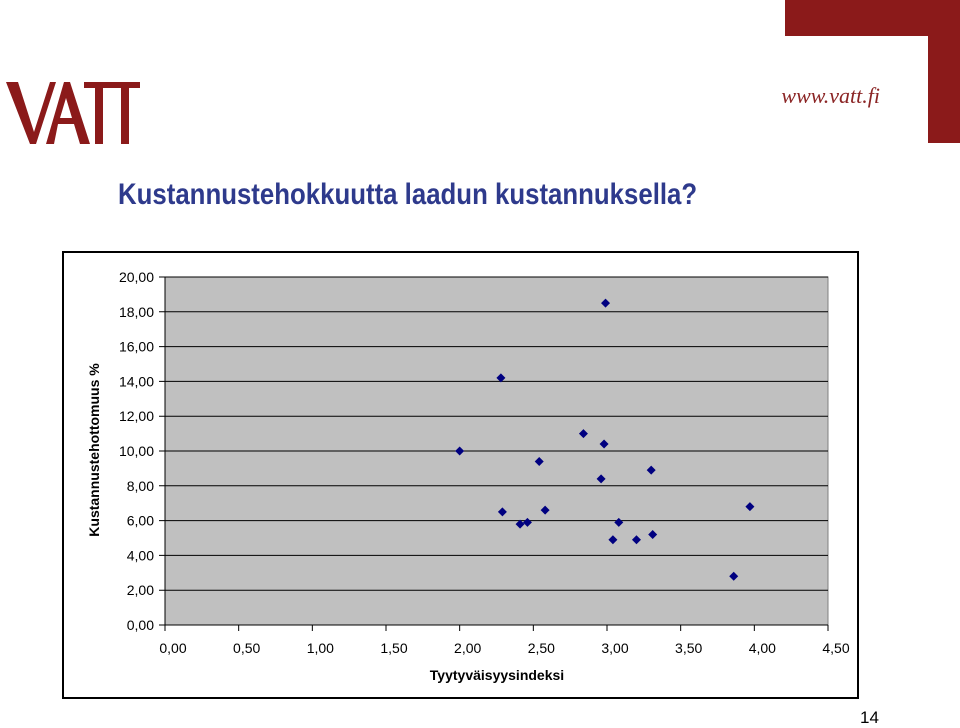  I want to click on x-tick-label: 3,00, so click(614, 648).